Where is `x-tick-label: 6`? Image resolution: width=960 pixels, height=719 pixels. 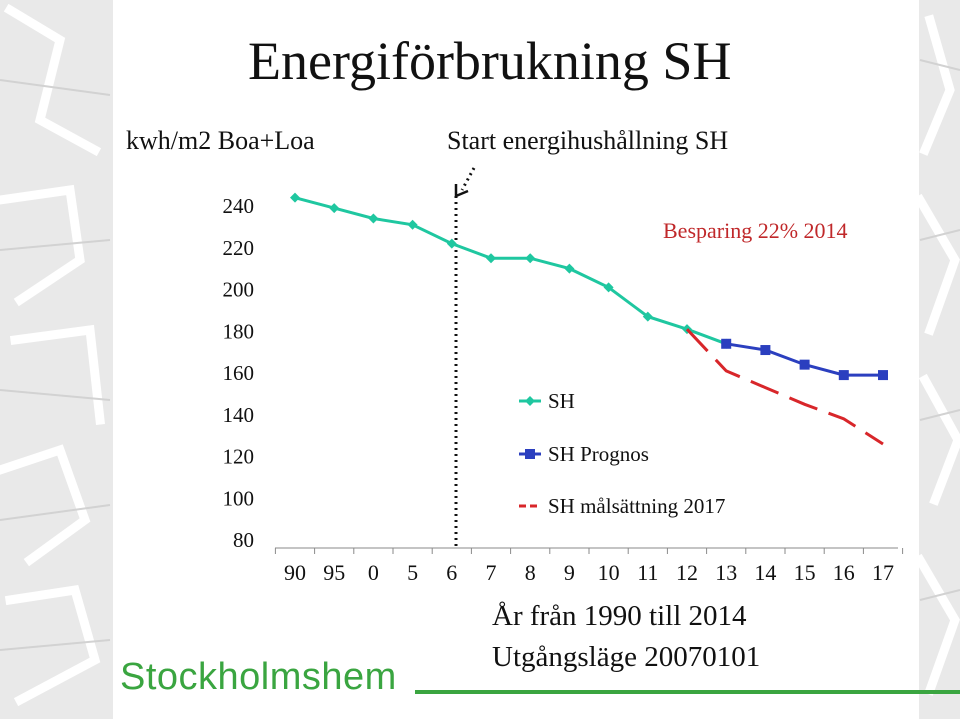 x-tick-label: 6 is located at coordinates (451, 572).